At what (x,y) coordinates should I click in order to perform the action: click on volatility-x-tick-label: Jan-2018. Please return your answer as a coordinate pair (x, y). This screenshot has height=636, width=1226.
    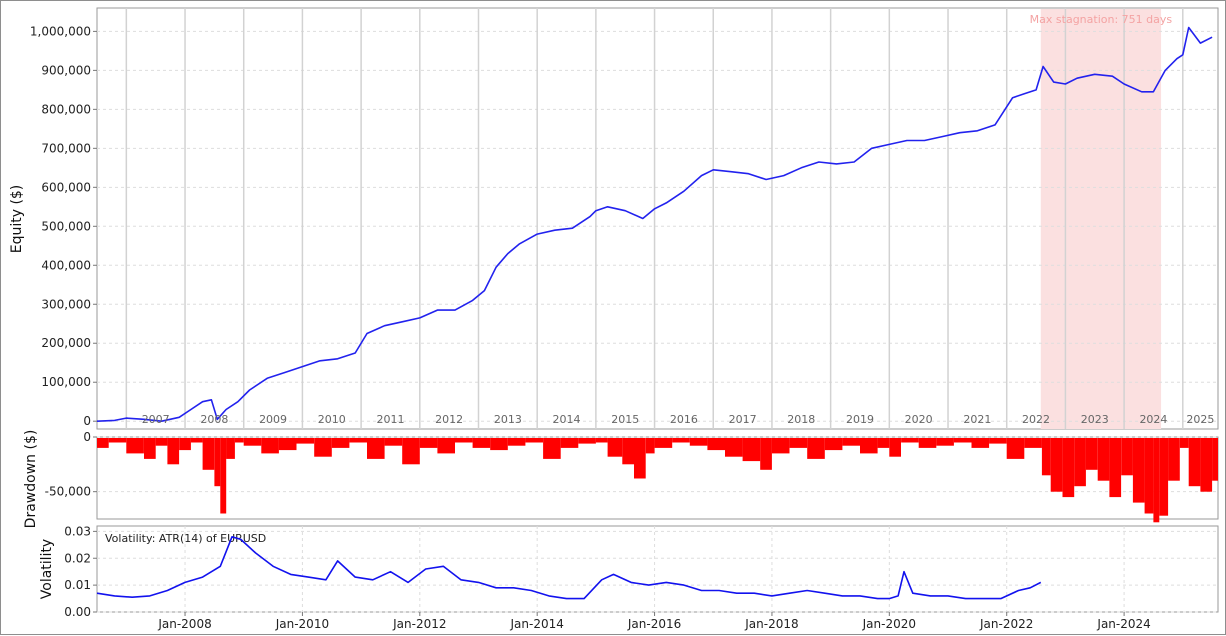
    Looking at the image, I should click on (771, 624).